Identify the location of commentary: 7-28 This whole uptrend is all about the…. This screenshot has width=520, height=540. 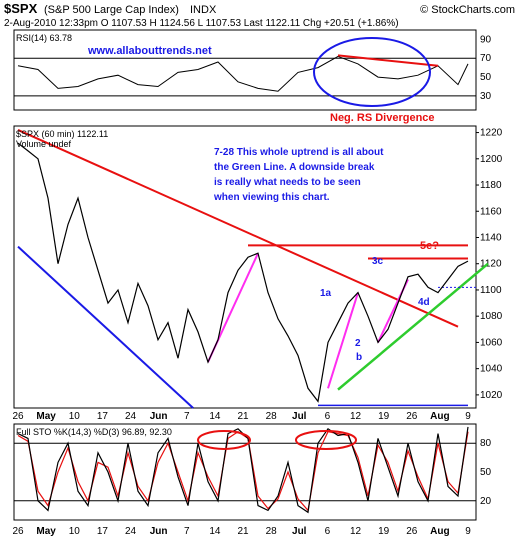
(298, 175).